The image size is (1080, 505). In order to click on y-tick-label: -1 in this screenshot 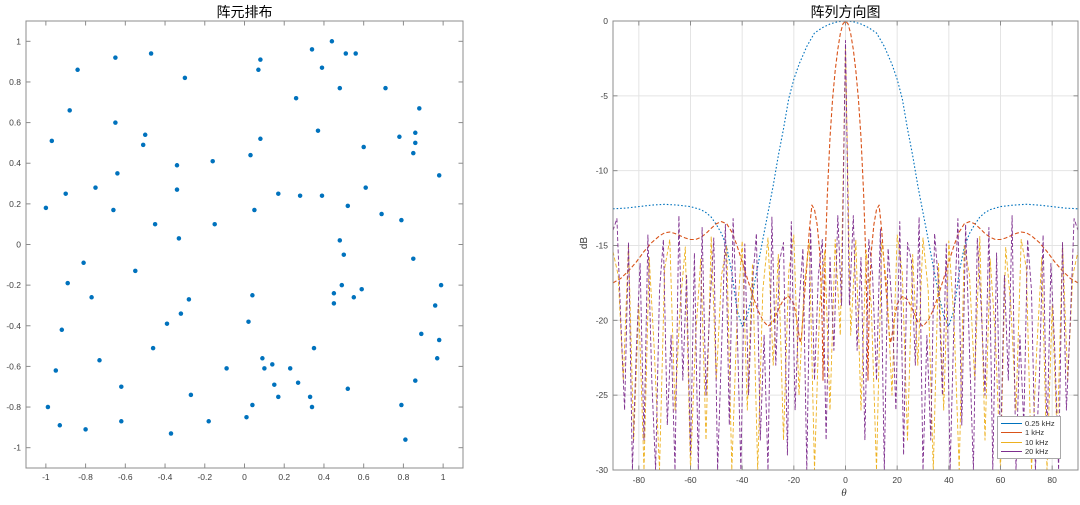, I will do `click(17, 448)`.